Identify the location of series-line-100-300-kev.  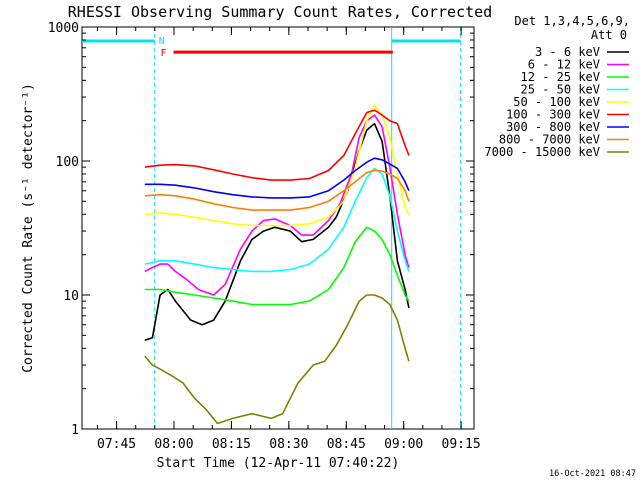
(277, 145).